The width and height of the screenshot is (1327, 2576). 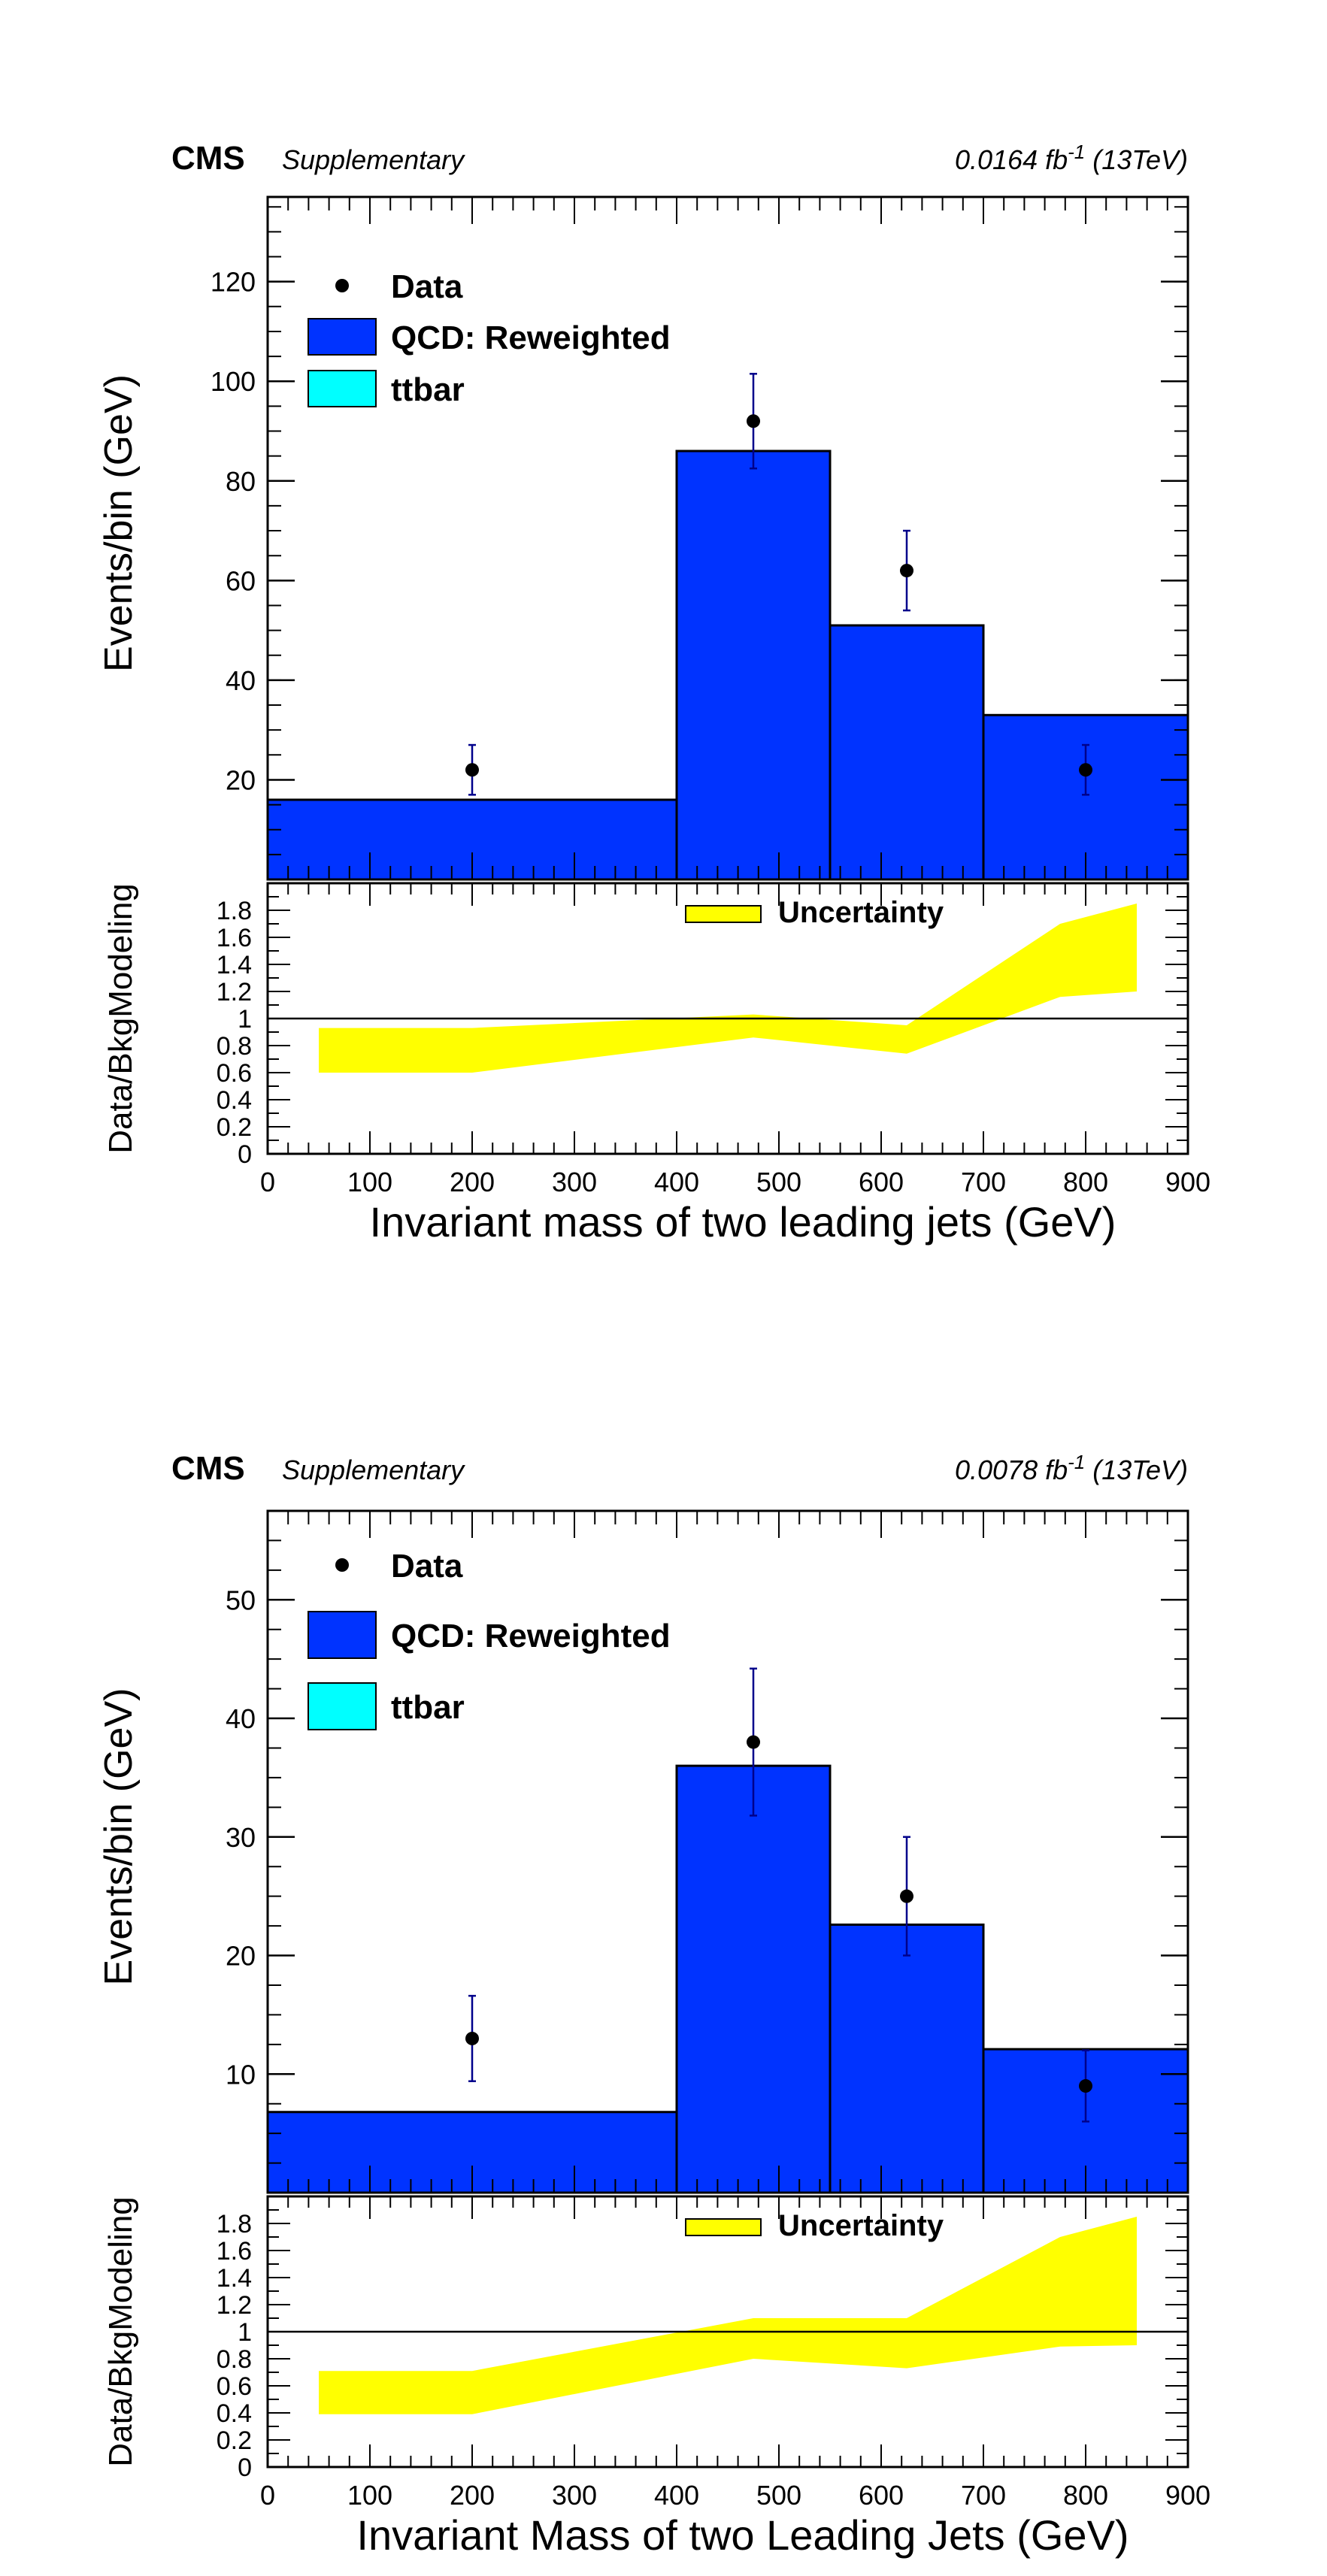 I want to click on y-tick-label: 120, so click(x=233, y=282).